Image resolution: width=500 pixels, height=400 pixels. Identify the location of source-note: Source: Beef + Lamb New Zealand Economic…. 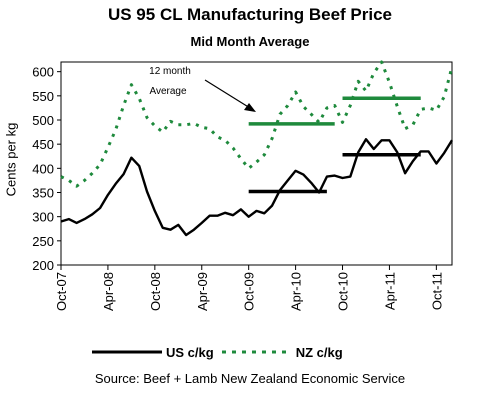
(250, 378).